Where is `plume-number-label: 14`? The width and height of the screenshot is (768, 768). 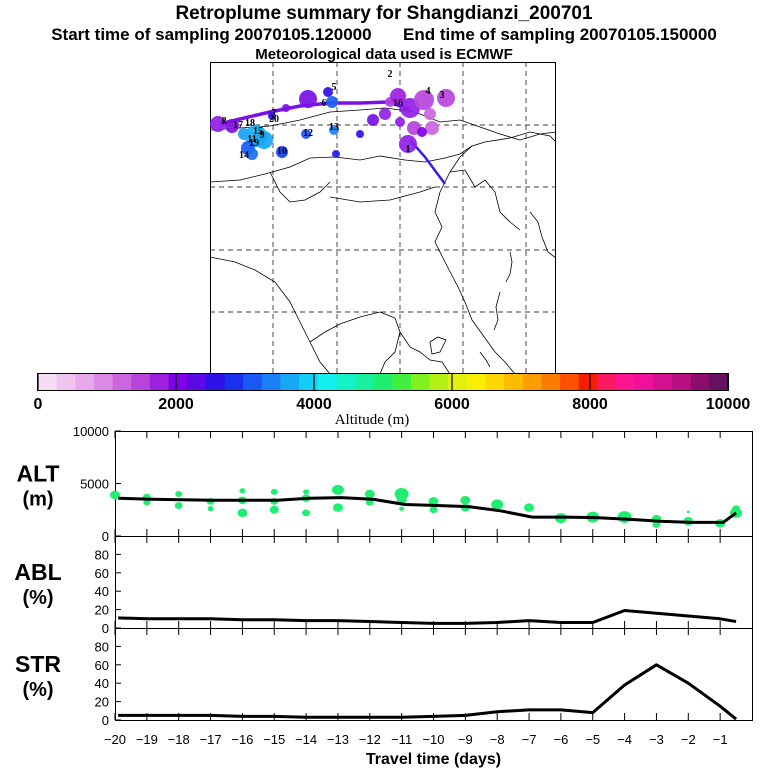
plume-number-label: 14 is located at coordinates (244, 155).